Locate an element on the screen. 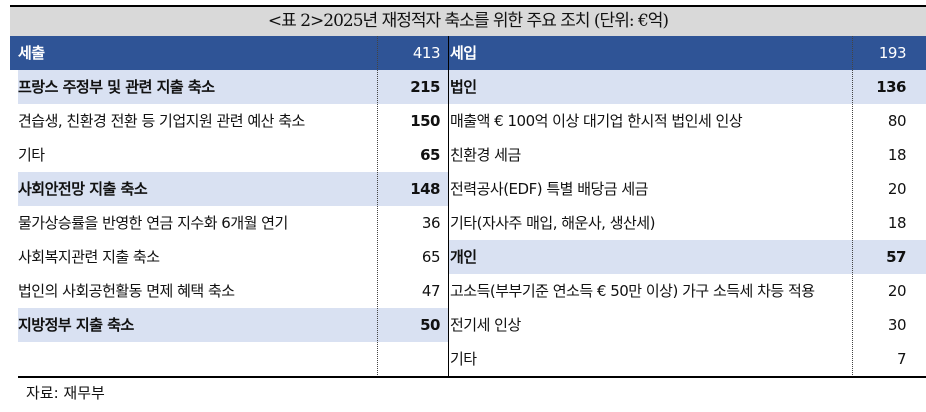 Image resolution: width=926 pixels, height=412 pixels. expenditure-item: 사회복지관련 지출 축소 is located at coordinates (89, 257).